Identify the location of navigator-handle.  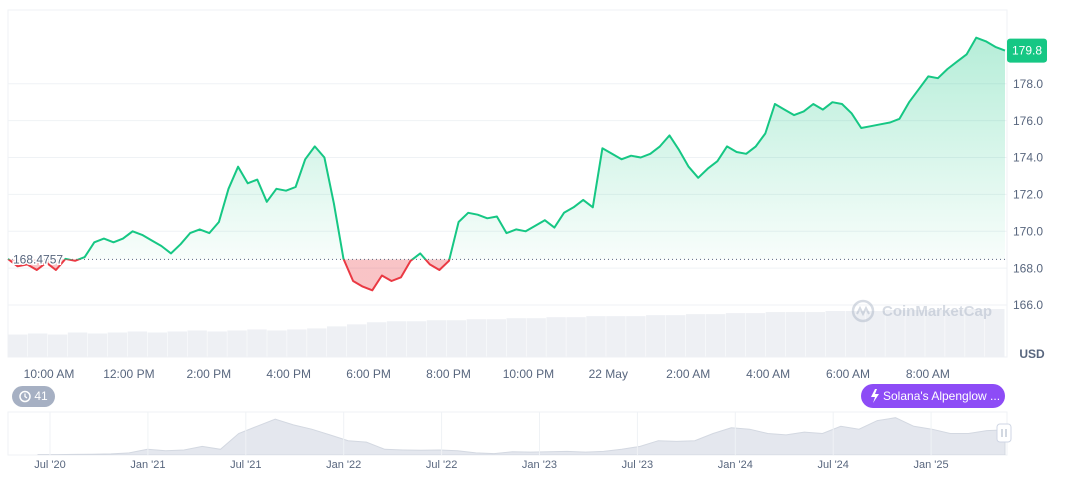
(1004, 433).